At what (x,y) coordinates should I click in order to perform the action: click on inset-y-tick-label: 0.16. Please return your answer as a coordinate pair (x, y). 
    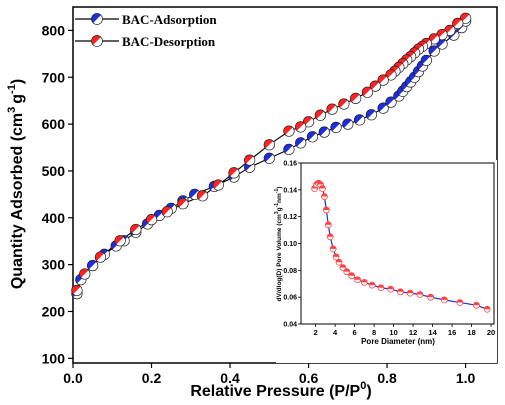
    Looking at the image, I should click on (290, 164).